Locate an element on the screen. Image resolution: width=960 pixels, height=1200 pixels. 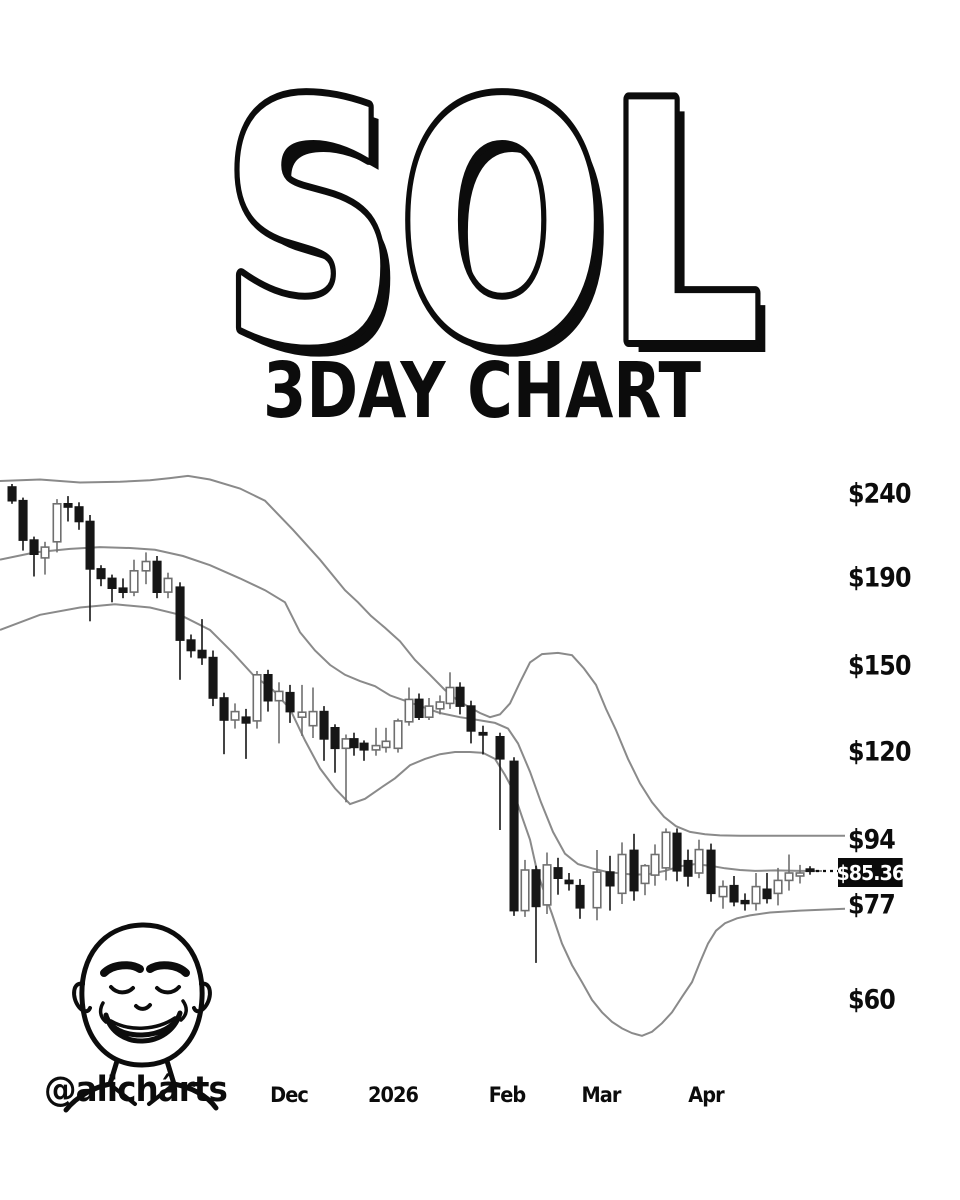
subtitle-text: 3DAY CHART is located at coordinates (482, 391).